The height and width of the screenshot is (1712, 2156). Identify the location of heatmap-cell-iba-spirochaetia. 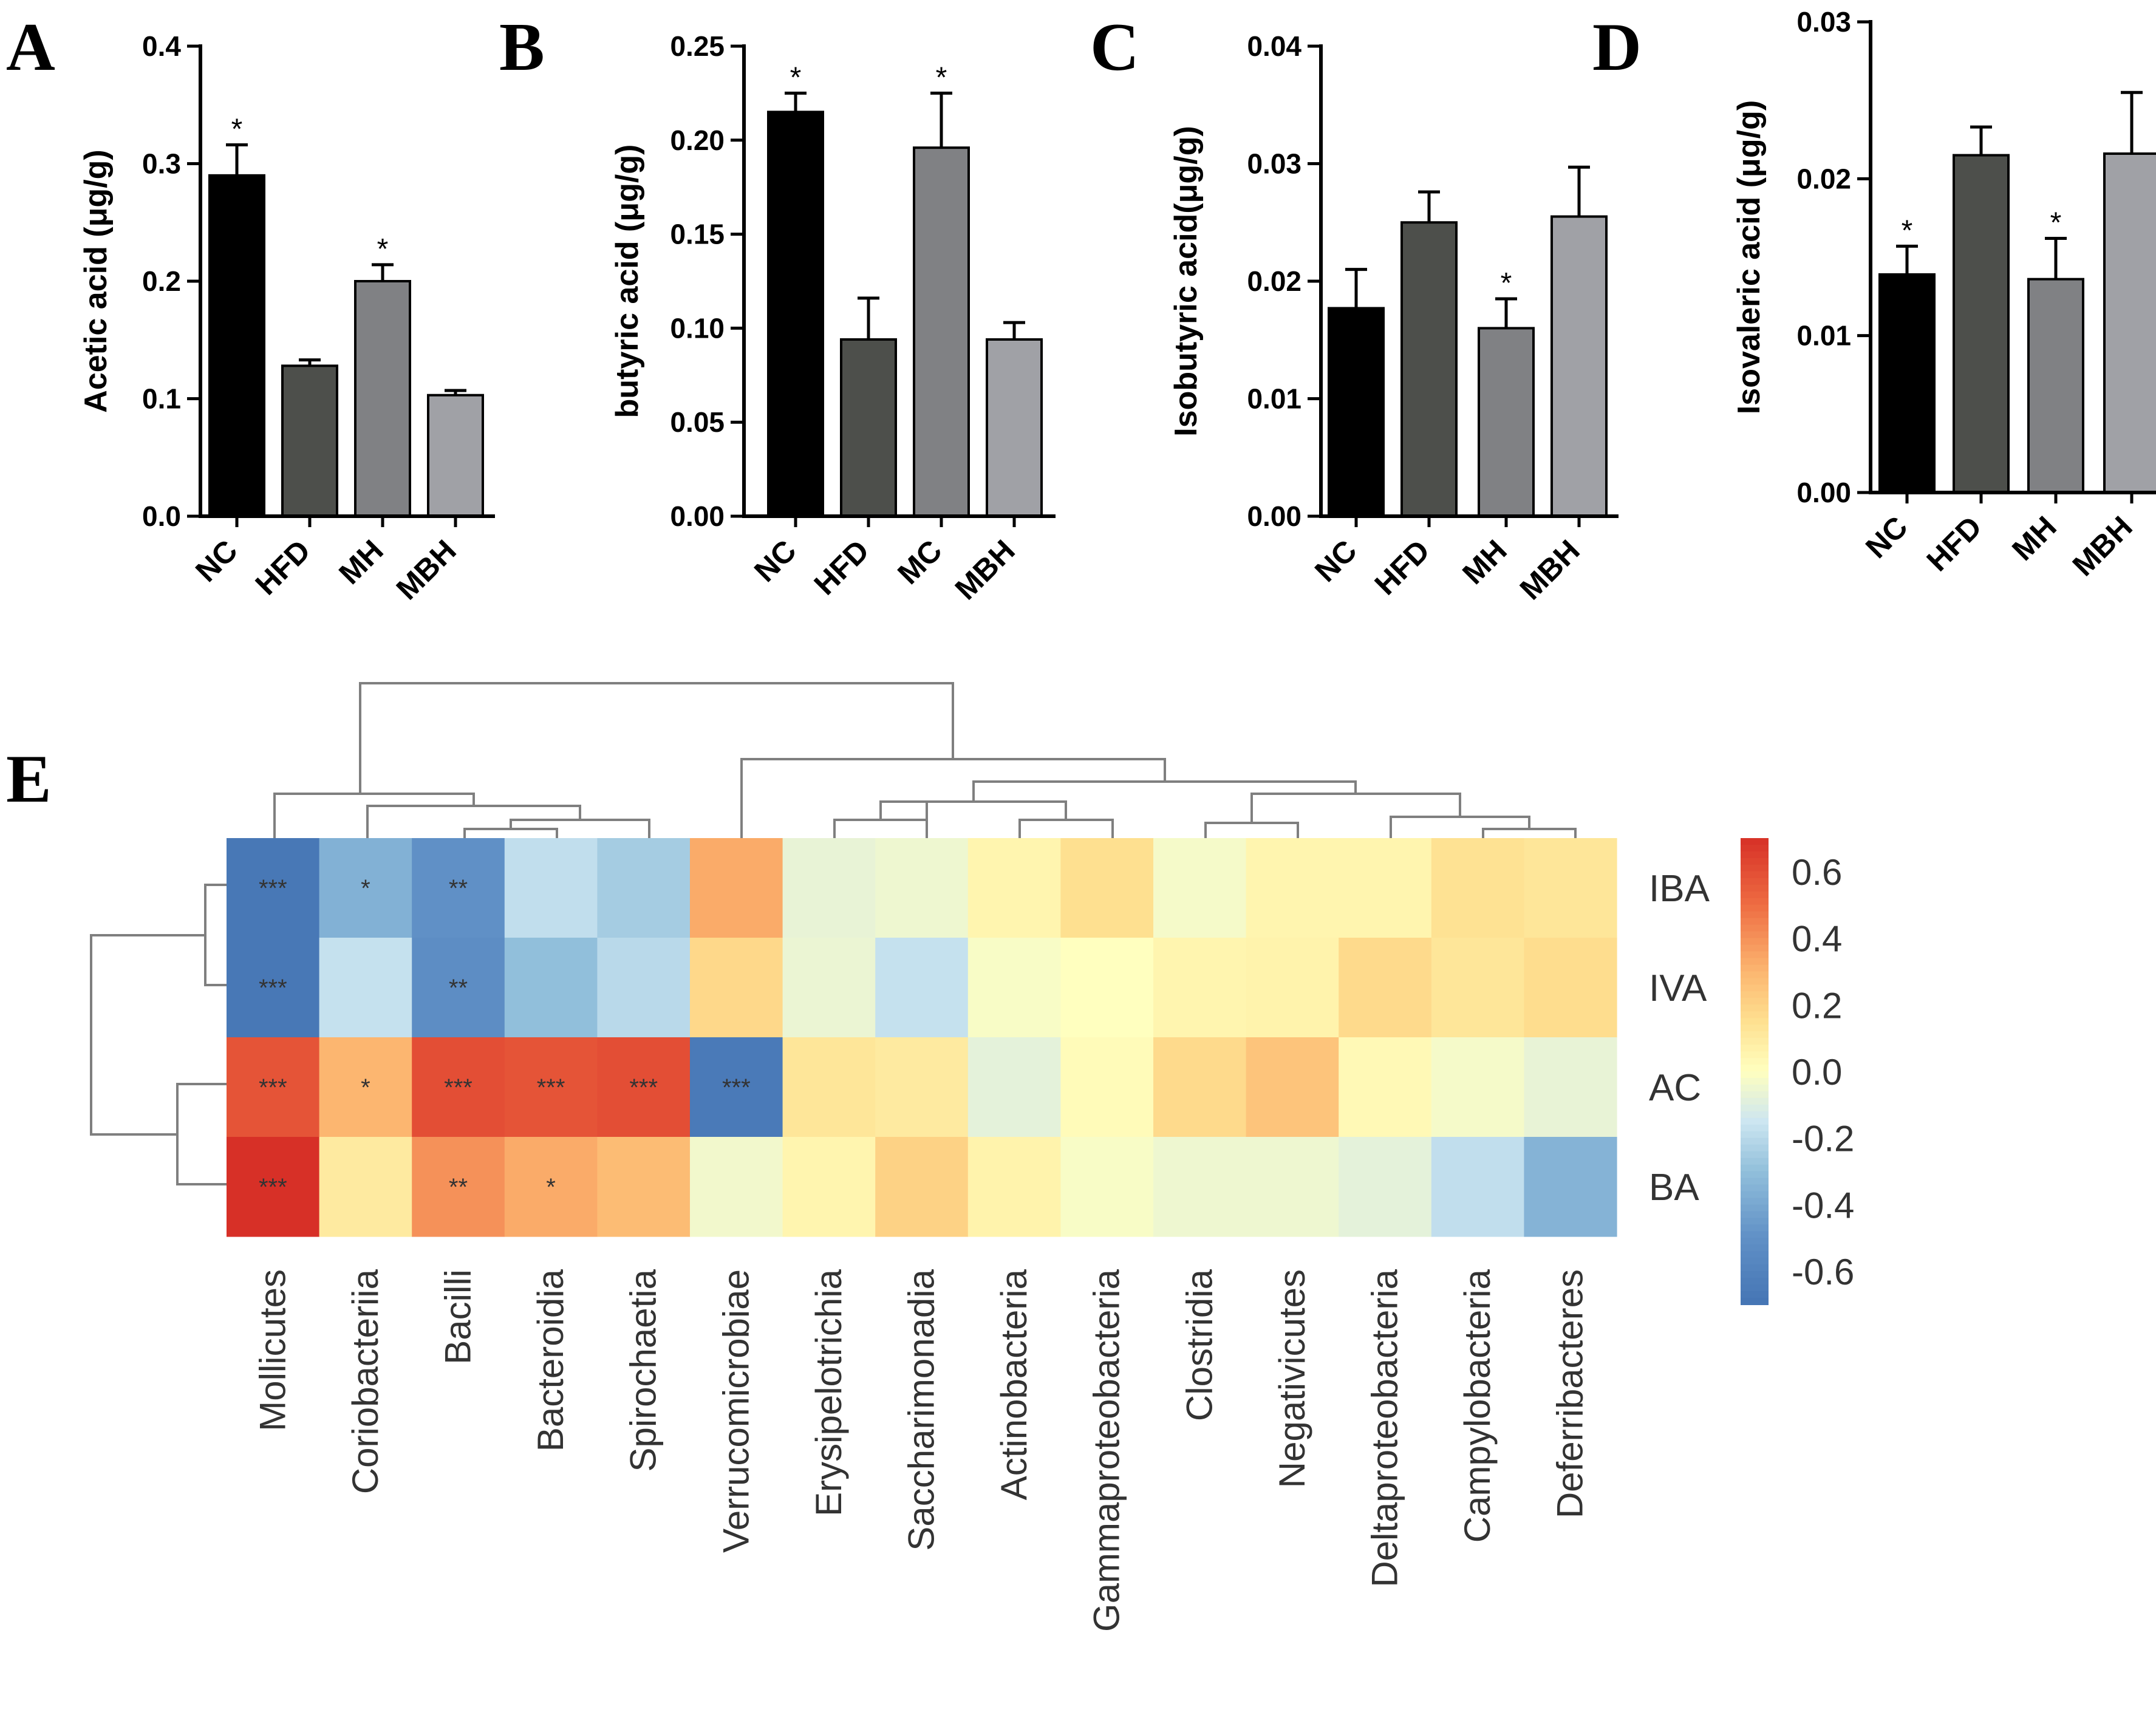
(644, 888).